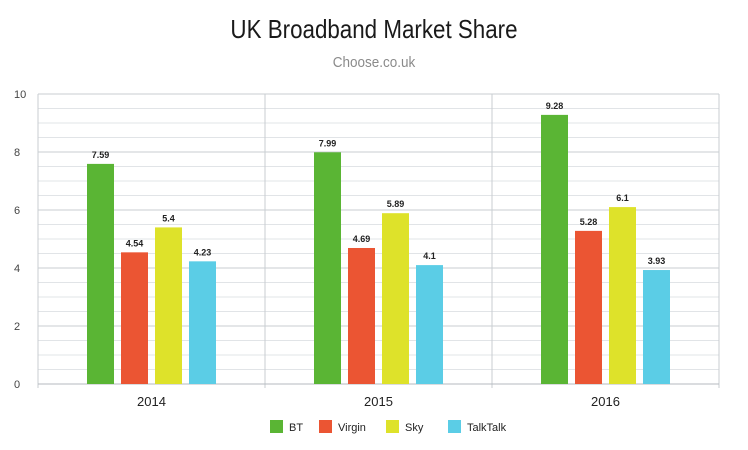 Image resolution: width=748 pixels, height=450 pixels. I want to click on data-label: 5.4, so click(168, 218).